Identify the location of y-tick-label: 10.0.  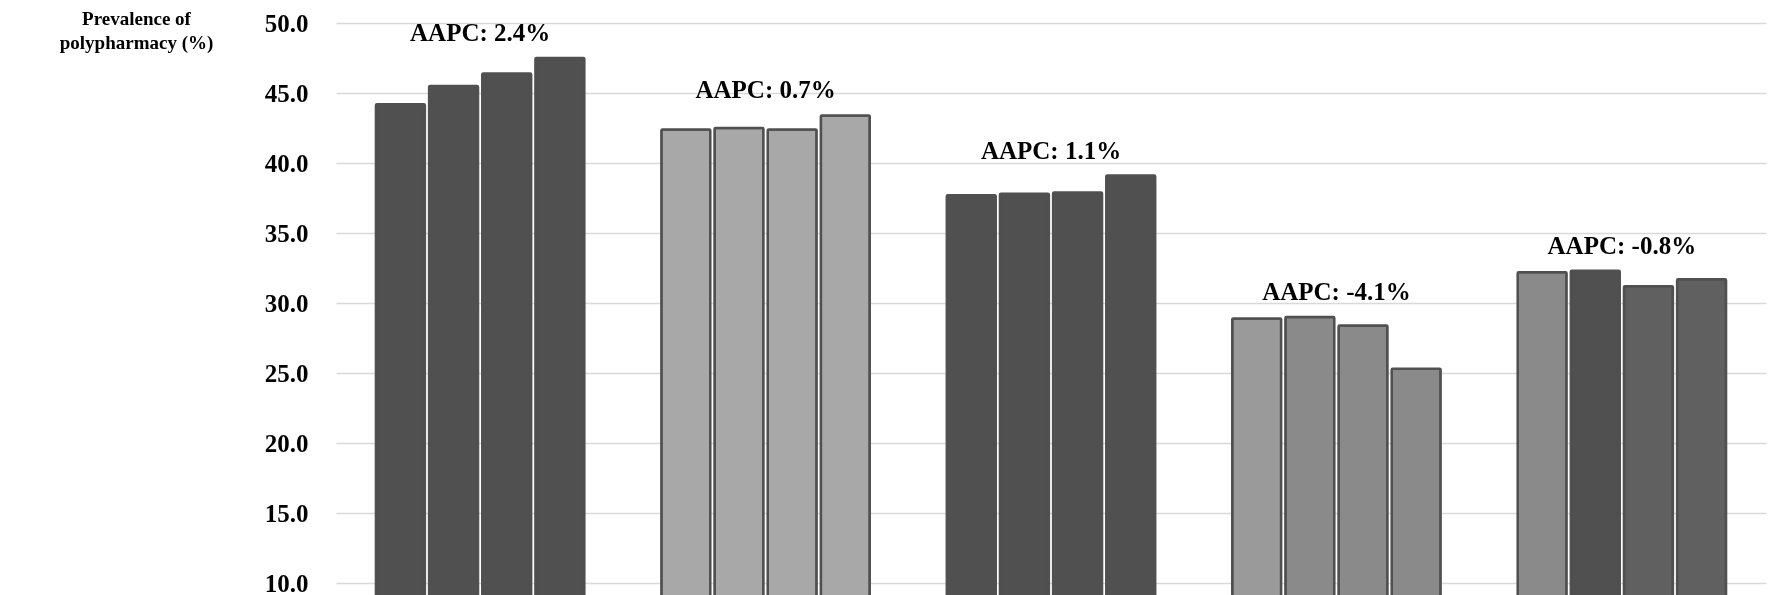
(286, 582).